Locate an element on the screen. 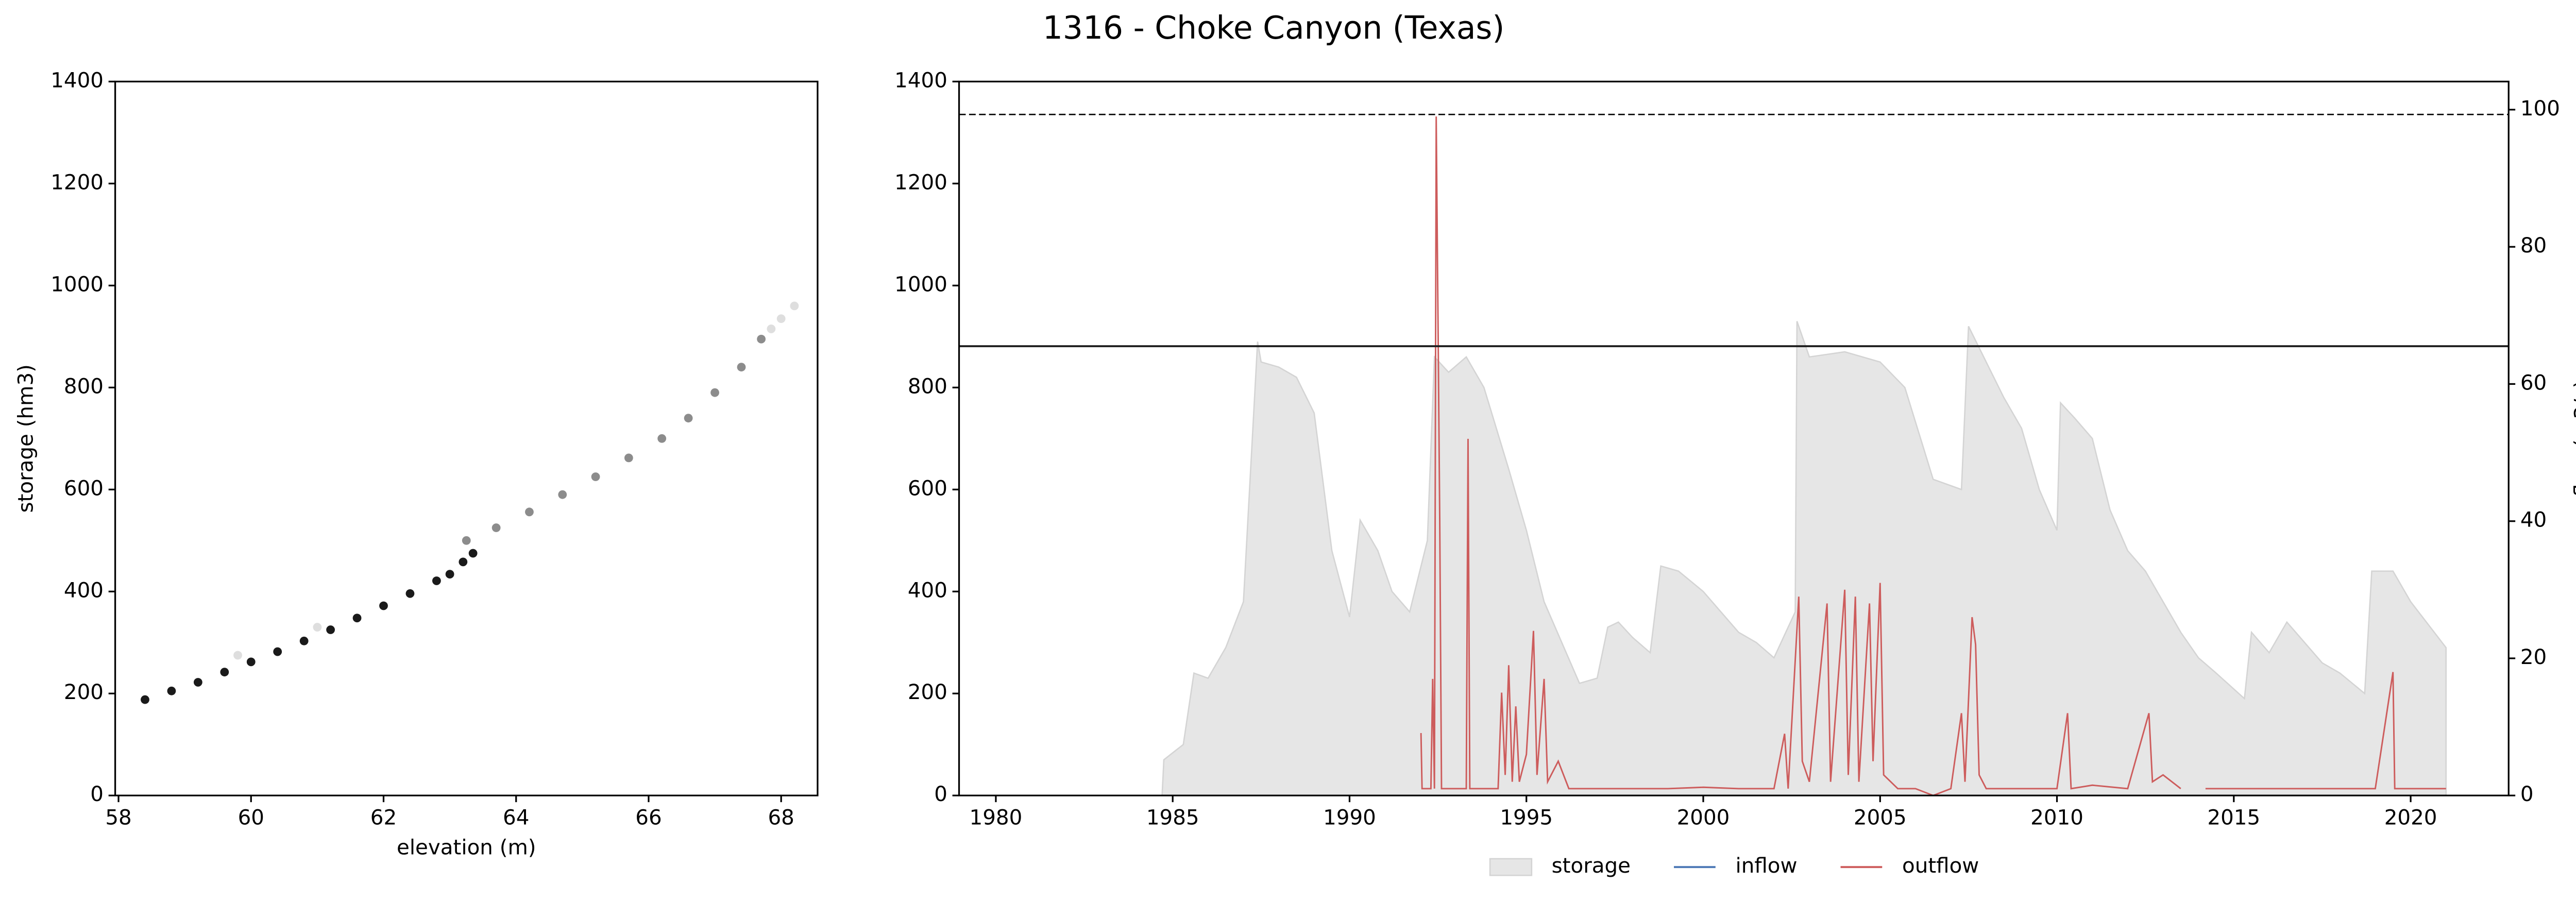  legend-label: inflow is located at coordinates (1767, 866).